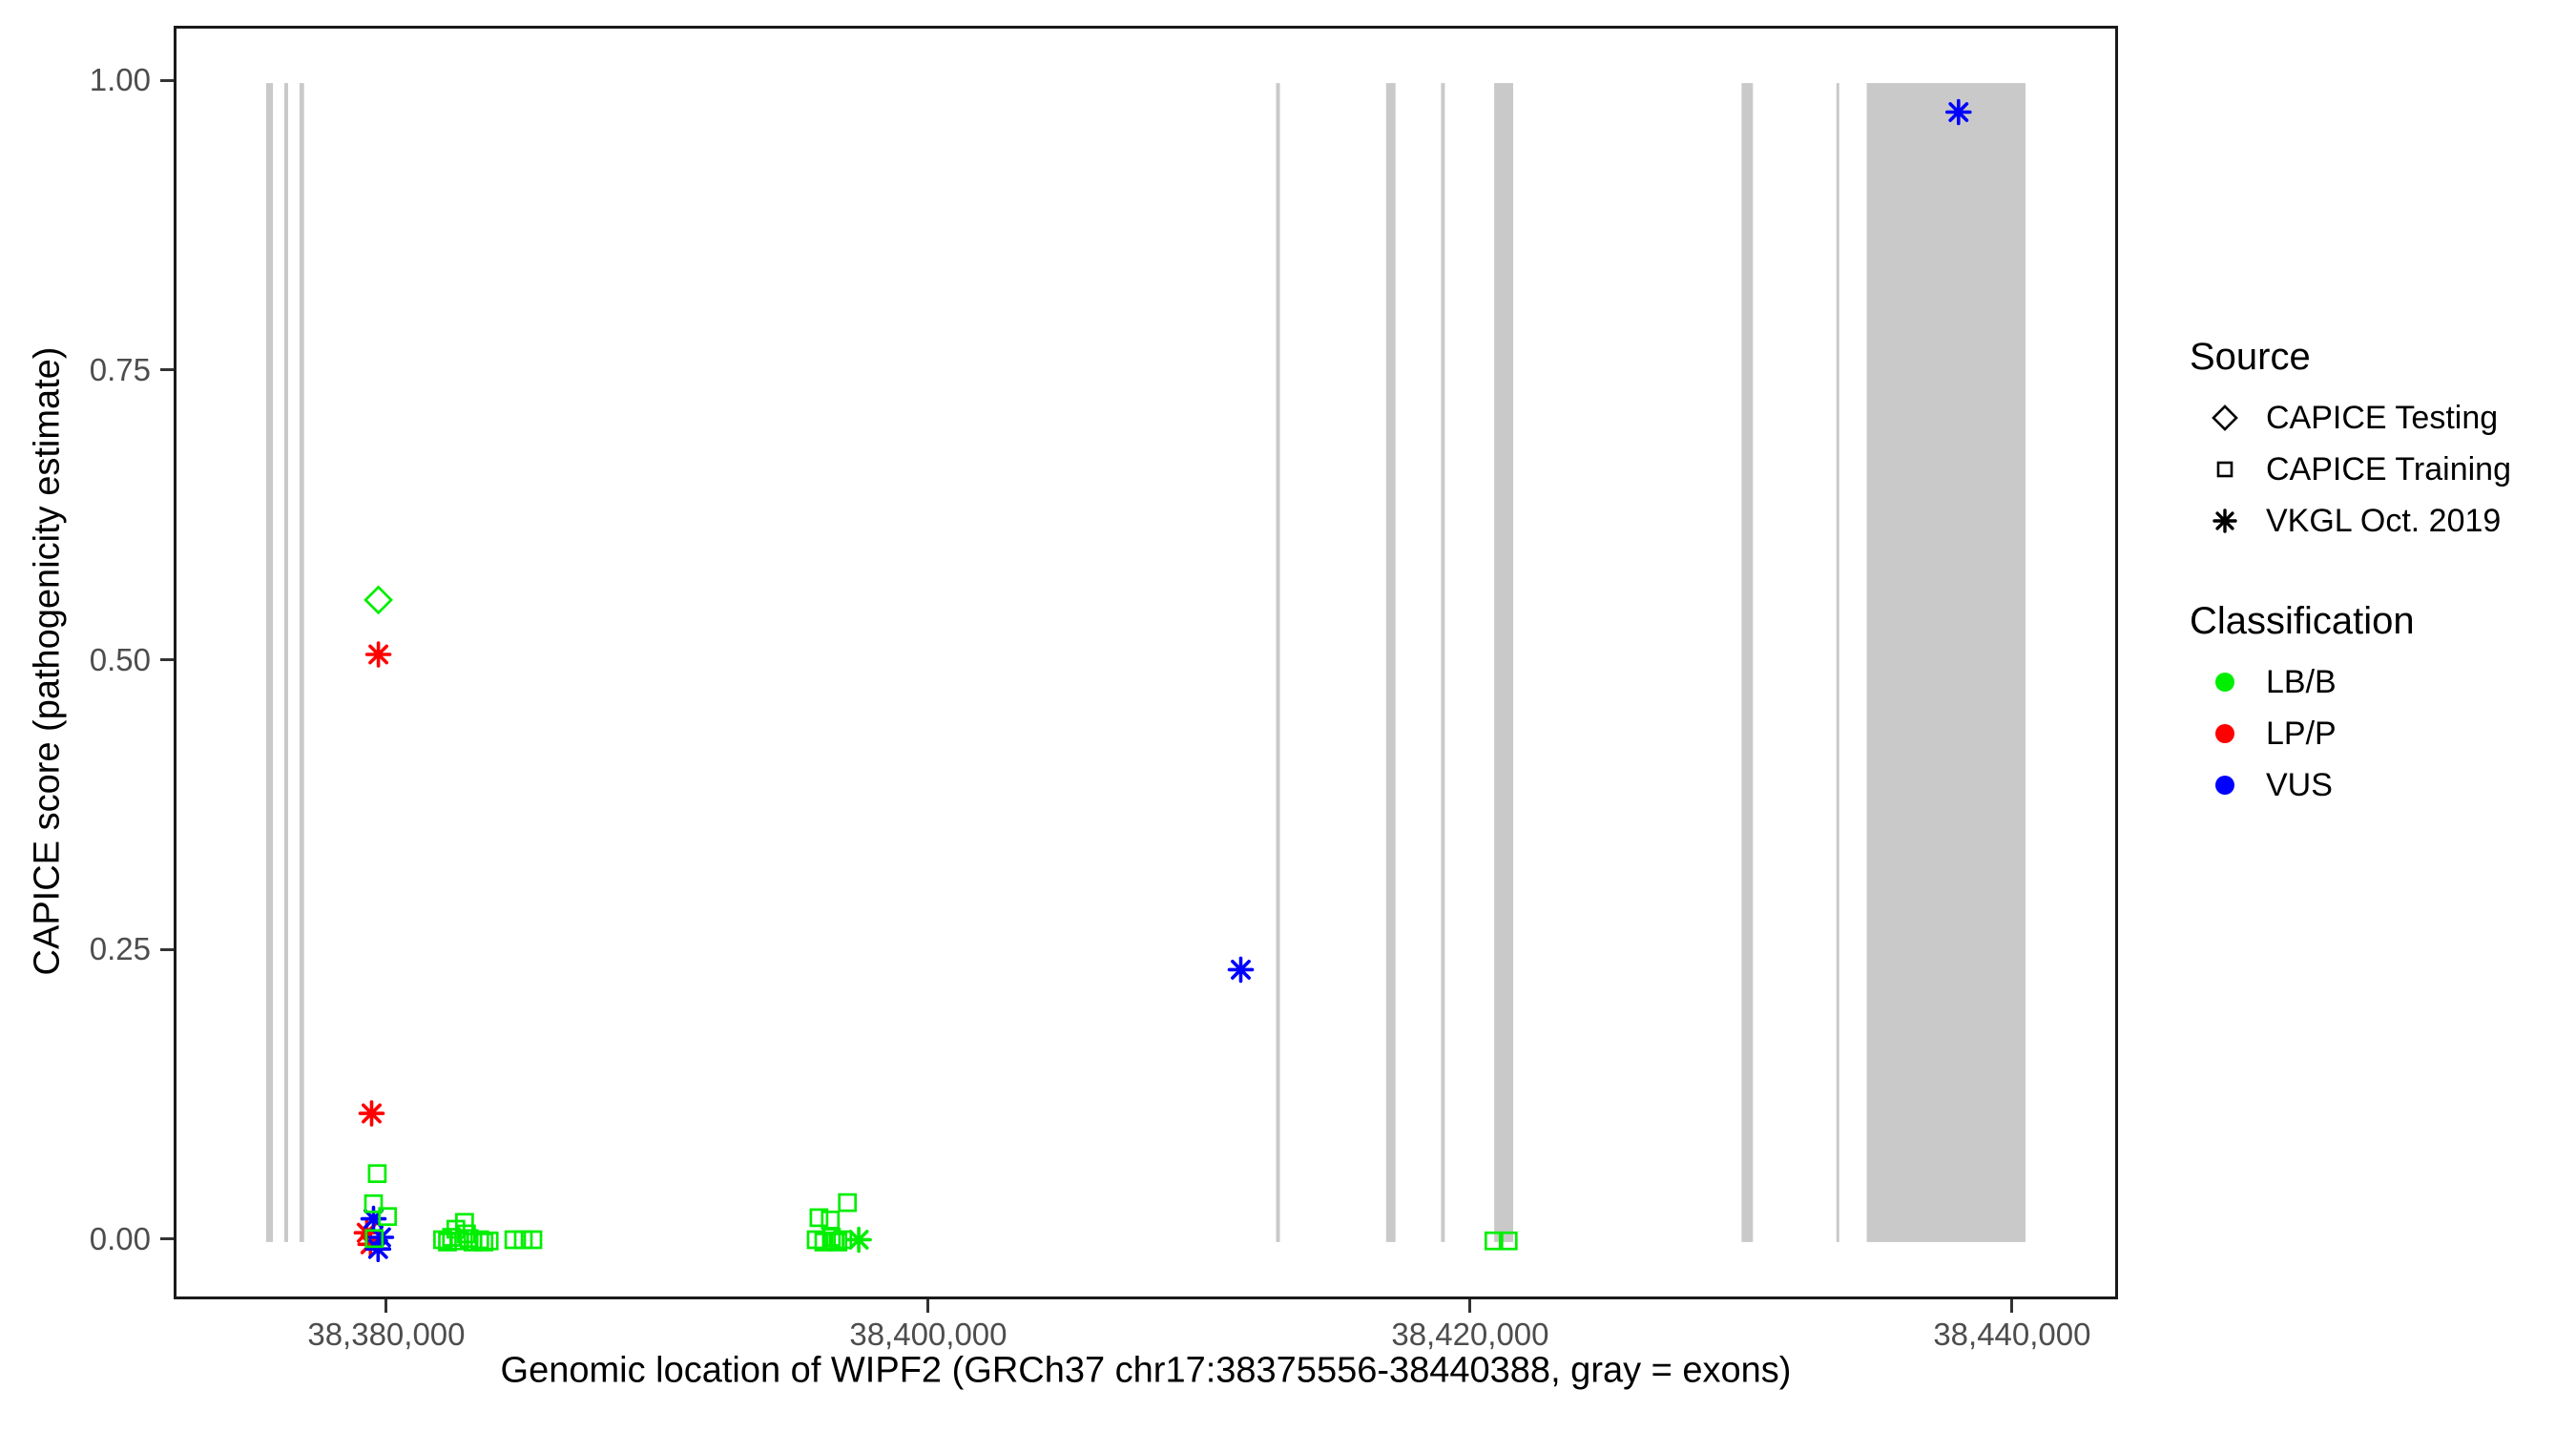 Image resolution: width=2576 pixels, height=1431 pixels. I want to click on x-tick-label: 38,420,000, so click(1470, 1334).